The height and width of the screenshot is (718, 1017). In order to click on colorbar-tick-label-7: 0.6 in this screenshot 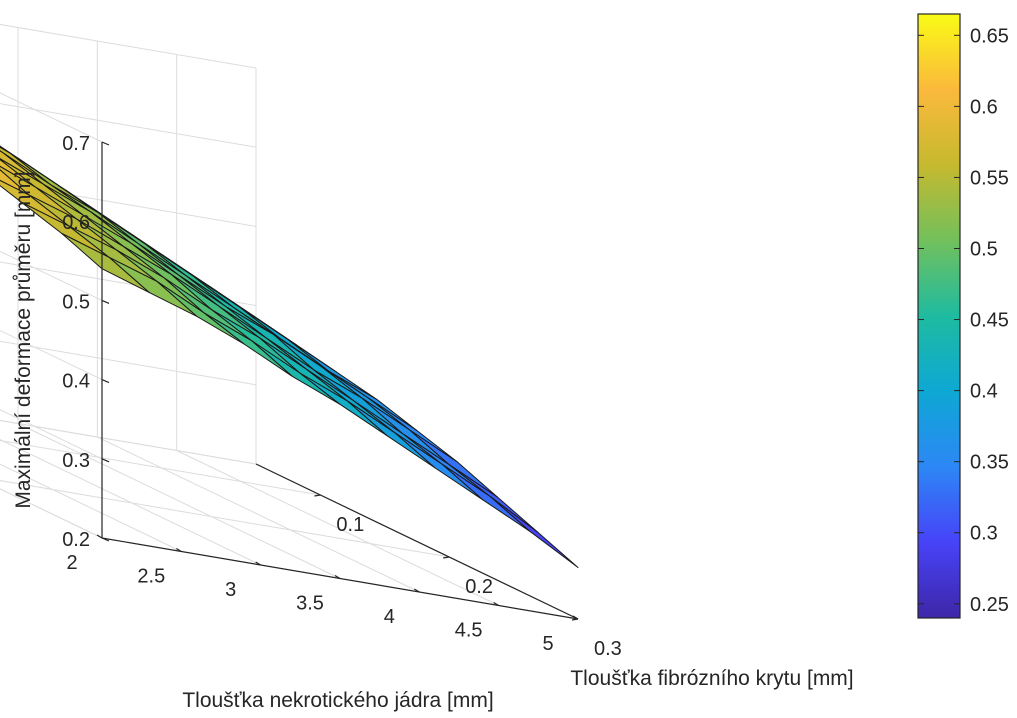, I will do `click(984, 107)`.